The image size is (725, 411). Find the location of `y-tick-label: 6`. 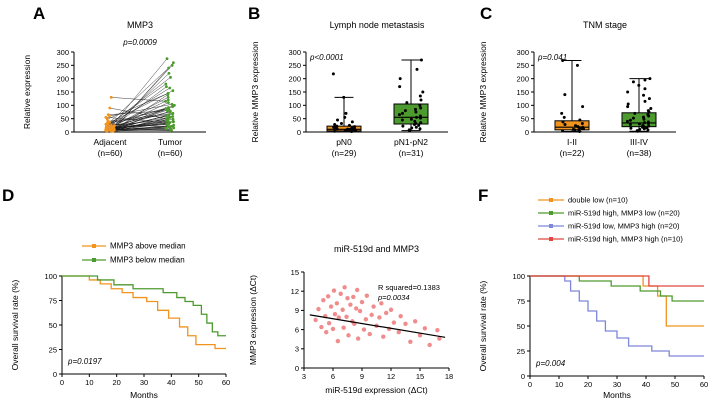

y-tick-label: 6 is located at coordinates (297, 329).